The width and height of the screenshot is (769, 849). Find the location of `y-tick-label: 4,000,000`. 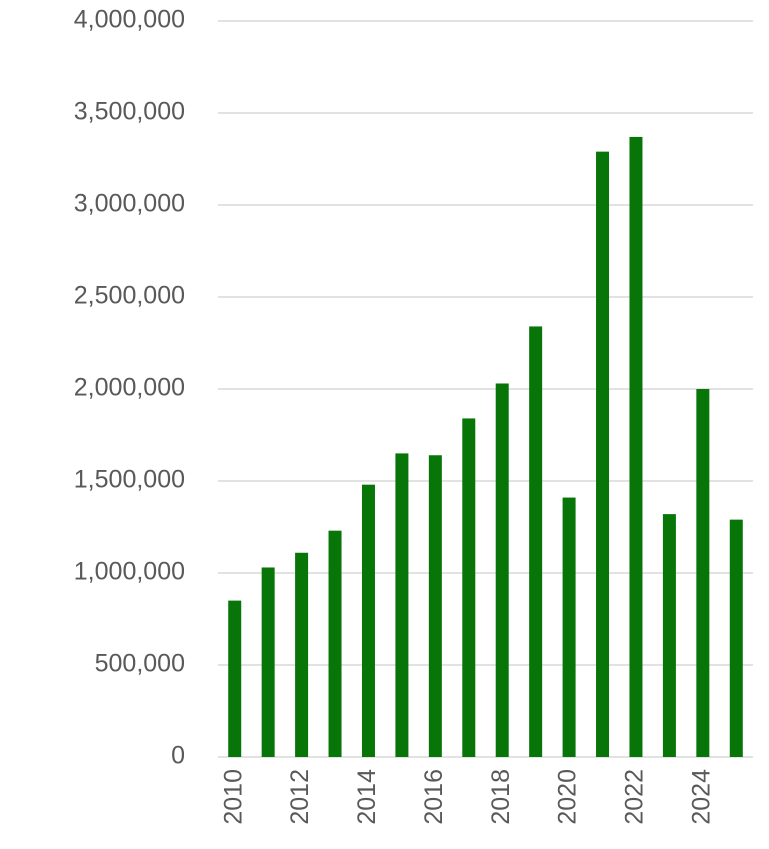

y-tick-label: 4,000,000 is located at coordinates (129, 20).